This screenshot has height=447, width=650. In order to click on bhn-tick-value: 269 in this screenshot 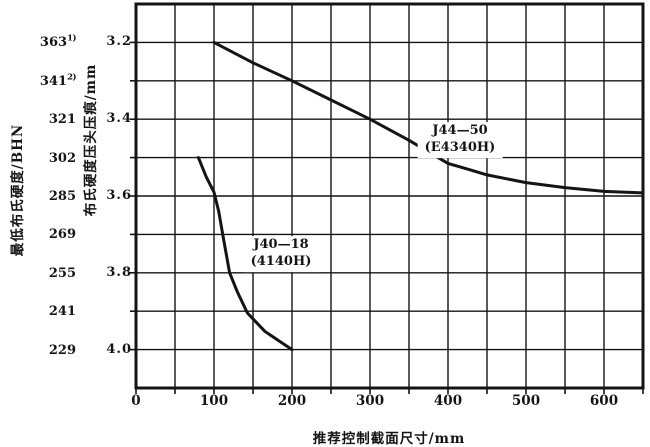, I will do `click(62, 235)`.